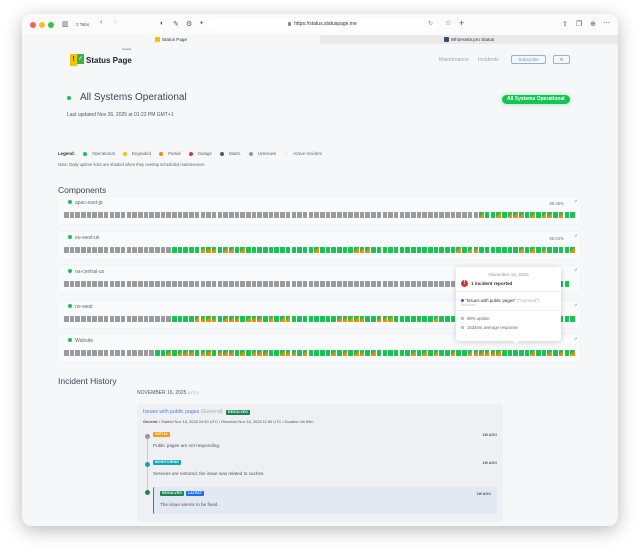  Describe the element at coordinates (33, 25) in the screenshot. I see `close-window-button` at that location.